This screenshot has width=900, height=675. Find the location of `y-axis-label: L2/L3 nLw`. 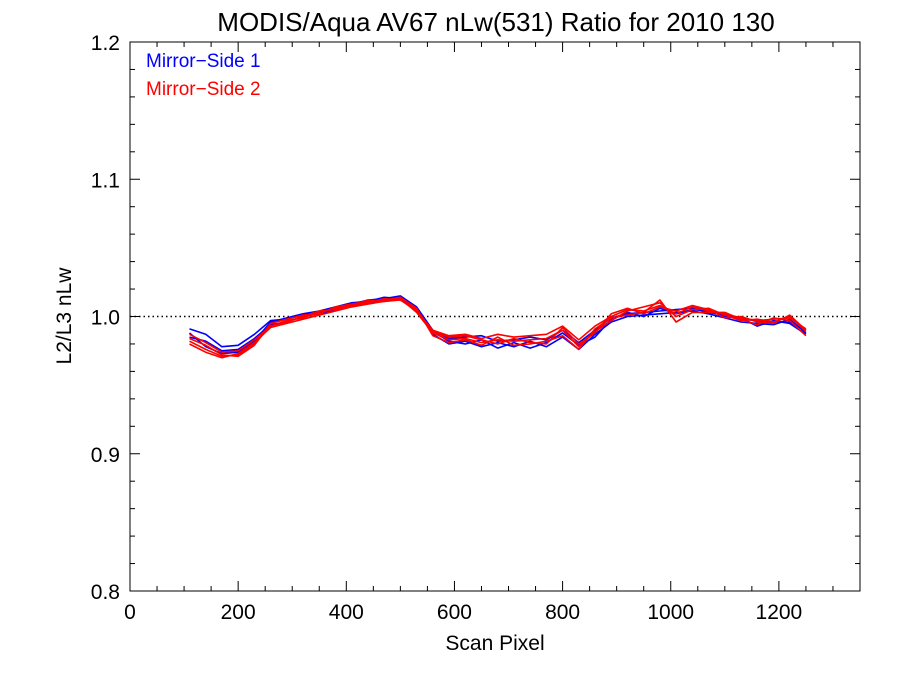

y-axis-label: L2/L3 nLw is located at coordinates (64, 316).